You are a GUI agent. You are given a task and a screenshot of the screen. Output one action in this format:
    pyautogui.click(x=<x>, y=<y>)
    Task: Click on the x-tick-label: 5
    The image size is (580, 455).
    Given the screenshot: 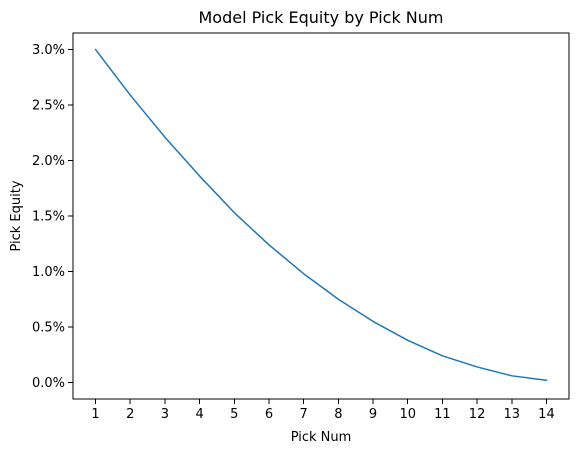 What is the action you would take?
    pyautogui.click(x=234, y=414)
    